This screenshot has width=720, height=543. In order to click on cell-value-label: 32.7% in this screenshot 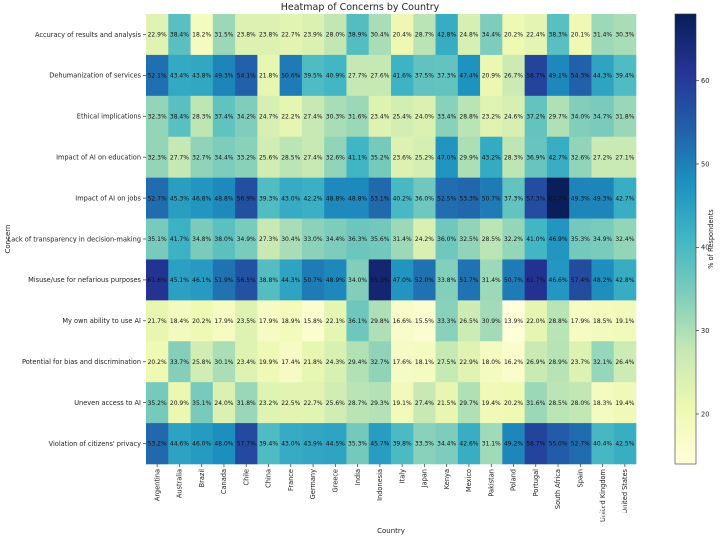, I will do `click(379, 362)`.